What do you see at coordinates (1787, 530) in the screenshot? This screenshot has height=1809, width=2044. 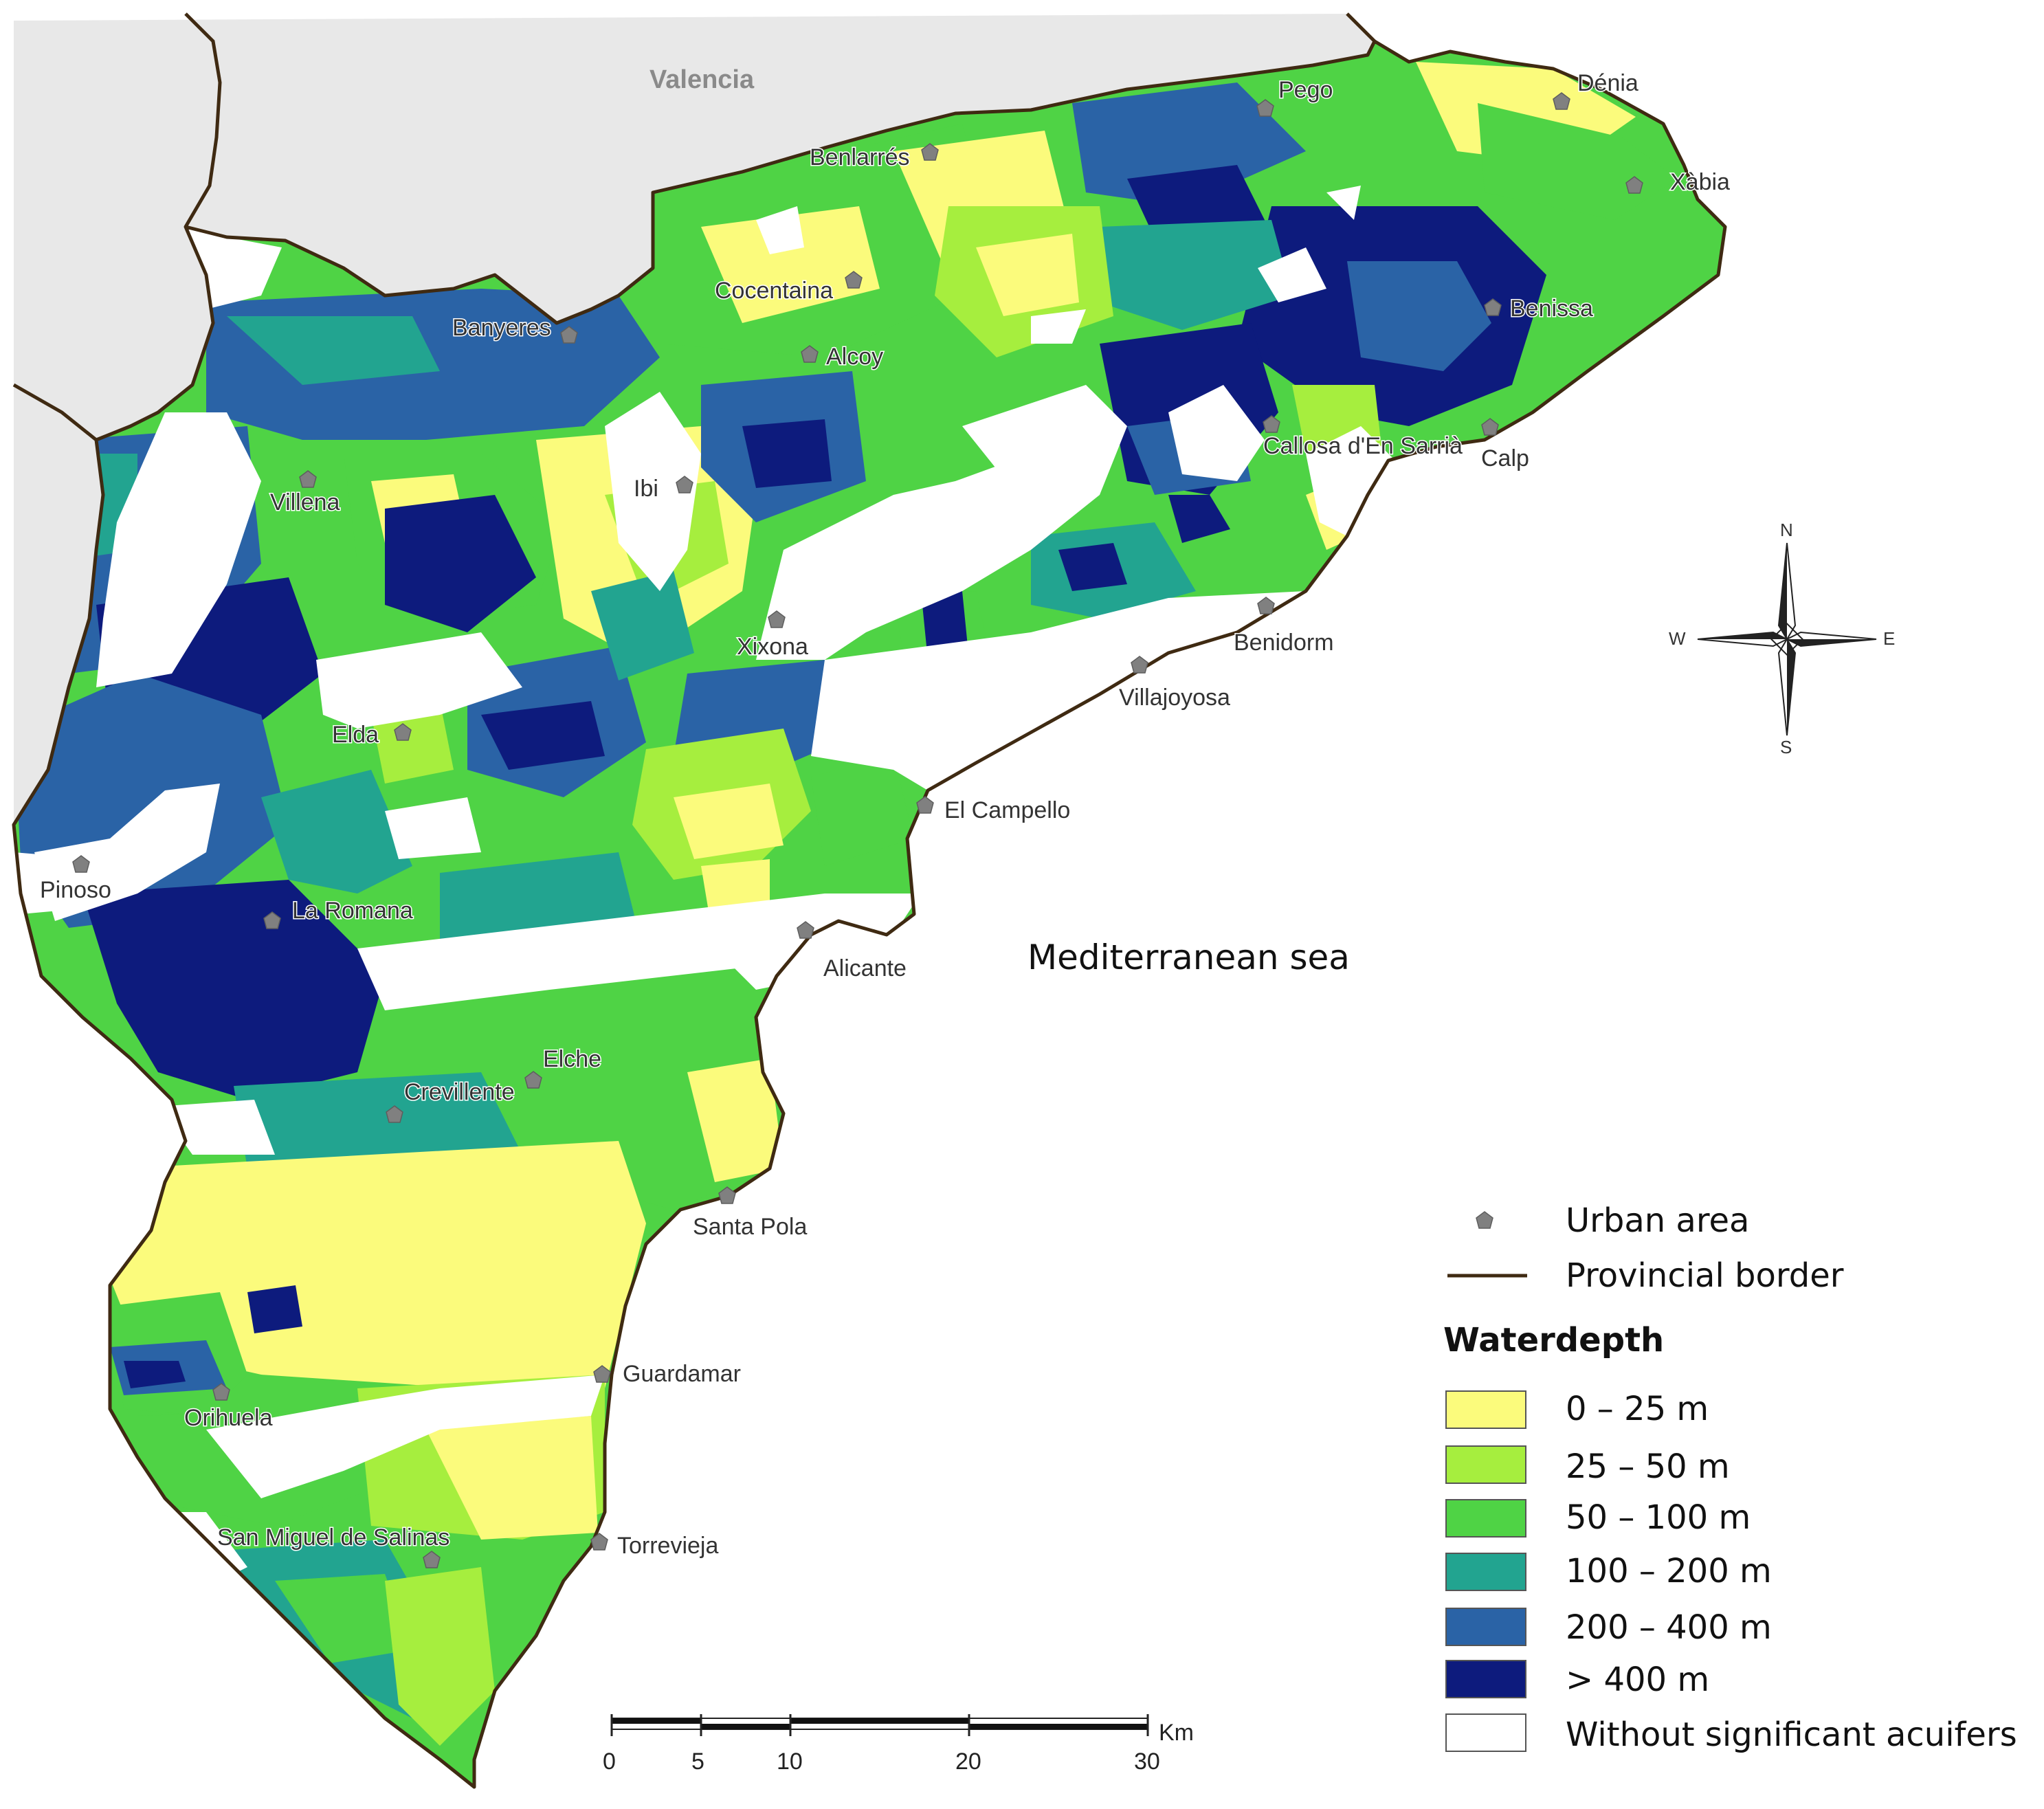 I see `compass-north-label: N` at bounding box center [1787, 530].